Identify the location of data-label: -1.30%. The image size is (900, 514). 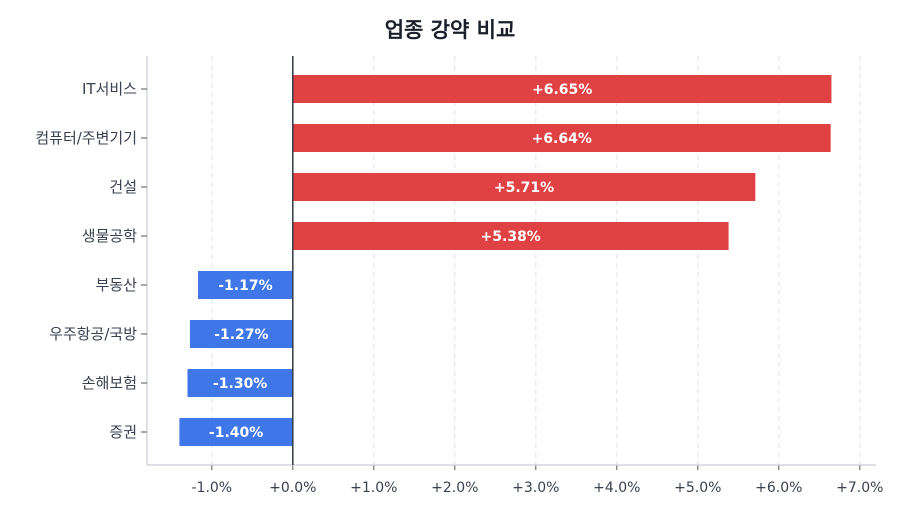
(240, 384).